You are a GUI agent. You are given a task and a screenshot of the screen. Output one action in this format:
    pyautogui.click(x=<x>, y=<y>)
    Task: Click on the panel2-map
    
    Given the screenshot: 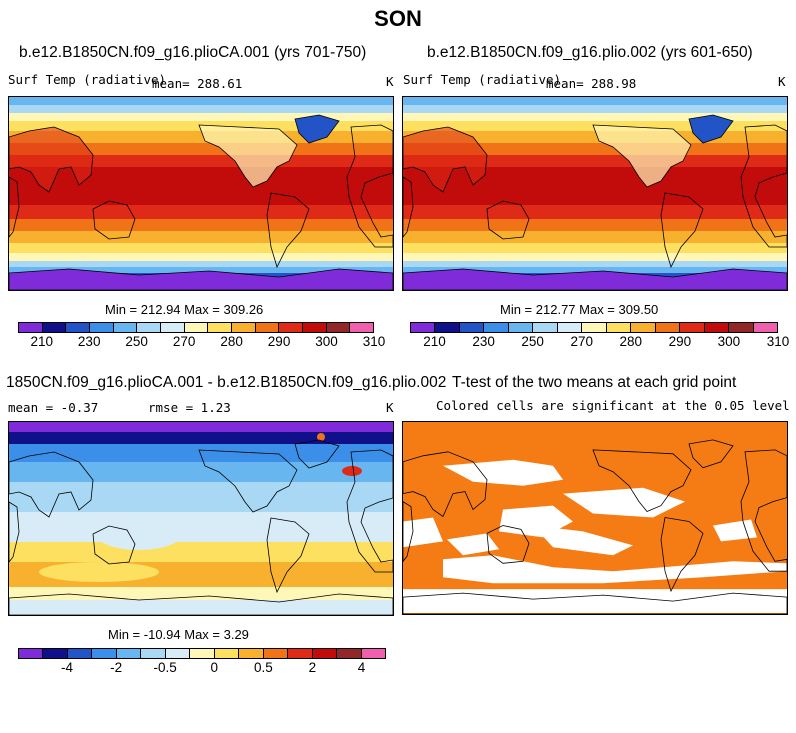 What is the action you would take?
    pyautogui.click(x=595, y=193)
    